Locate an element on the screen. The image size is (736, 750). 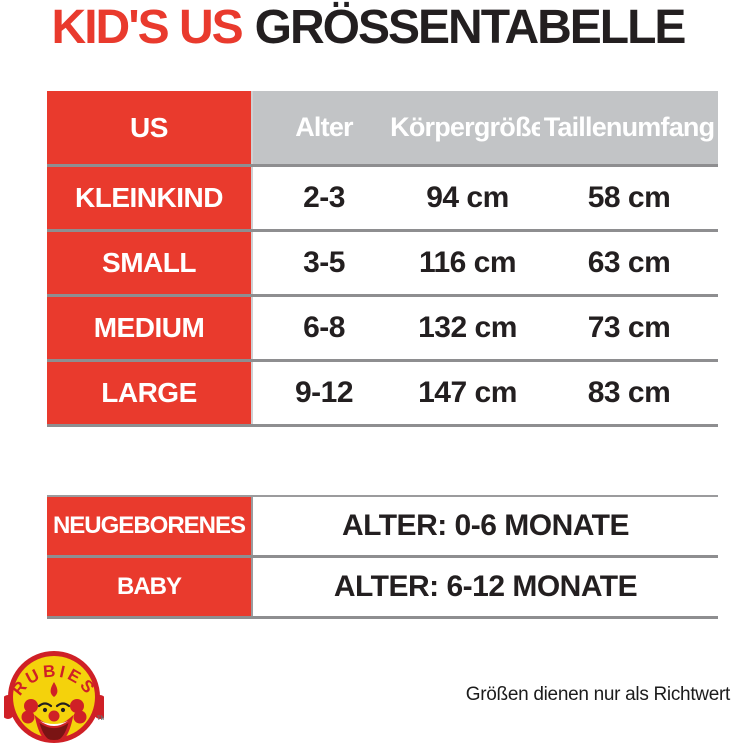
header-koerpergroesse: Körpergröße is located at coordinates (468, 127).